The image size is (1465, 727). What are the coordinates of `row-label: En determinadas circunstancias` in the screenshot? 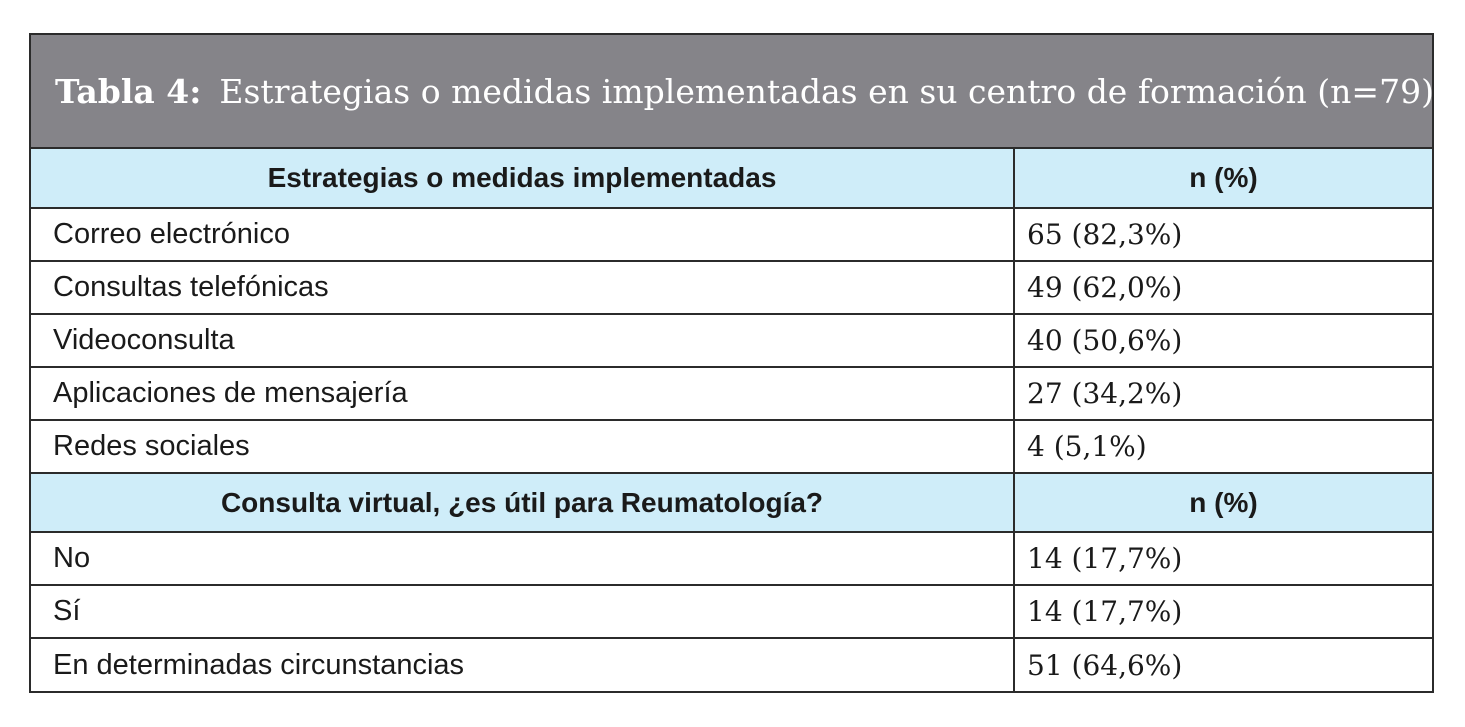 It's located at (523, 664).